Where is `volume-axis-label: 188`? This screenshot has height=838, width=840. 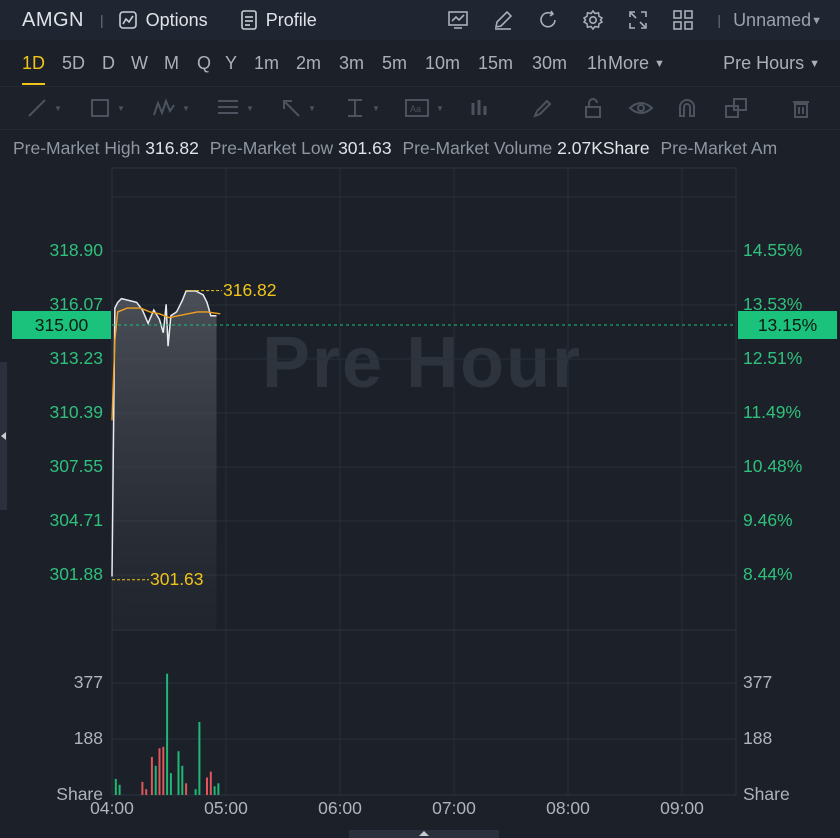
volume-axis-label: 188 is located at coordinates (88, 738).